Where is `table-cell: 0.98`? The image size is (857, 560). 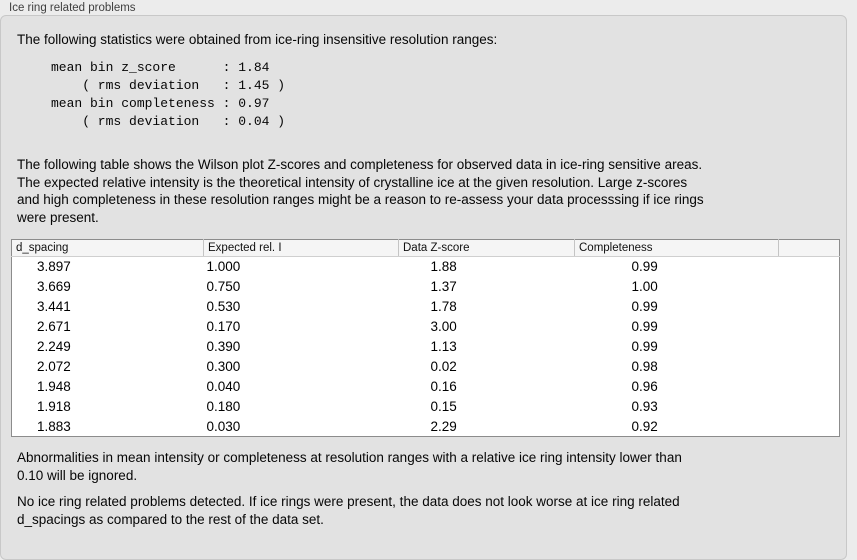
table-cell: 0.98 is located at coordinates (644, 366).